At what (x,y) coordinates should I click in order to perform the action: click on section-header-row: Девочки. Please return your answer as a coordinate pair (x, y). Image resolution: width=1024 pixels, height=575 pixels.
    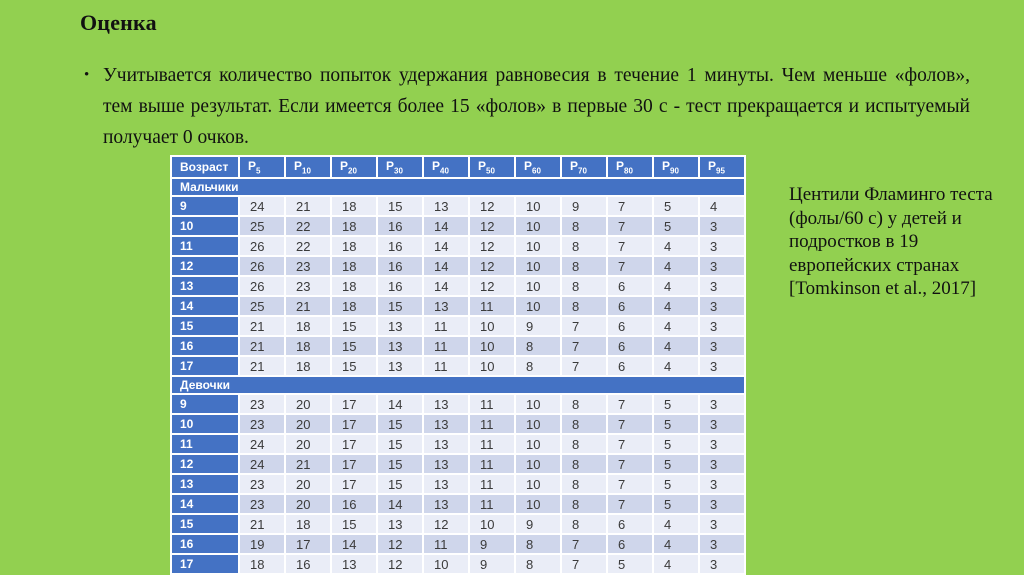
    Looking at the image, I should click on (458, 385).